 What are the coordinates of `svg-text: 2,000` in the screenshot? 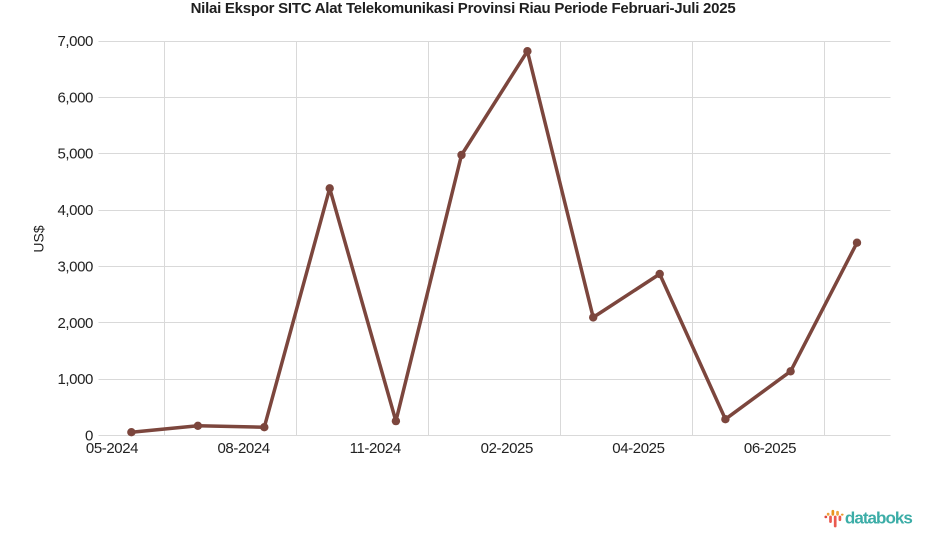 It's located at (75, 323).